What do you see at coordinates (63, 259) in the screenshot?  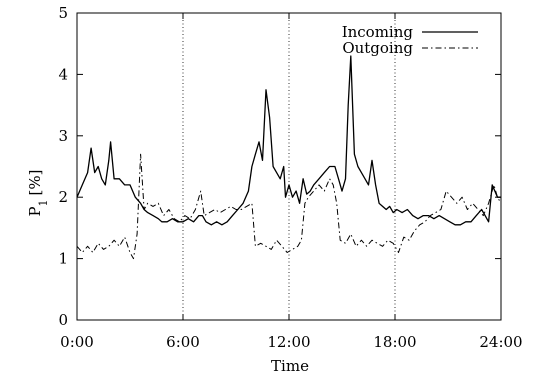 I see `y-tick-label: 1` at bounding box center [63, 259].